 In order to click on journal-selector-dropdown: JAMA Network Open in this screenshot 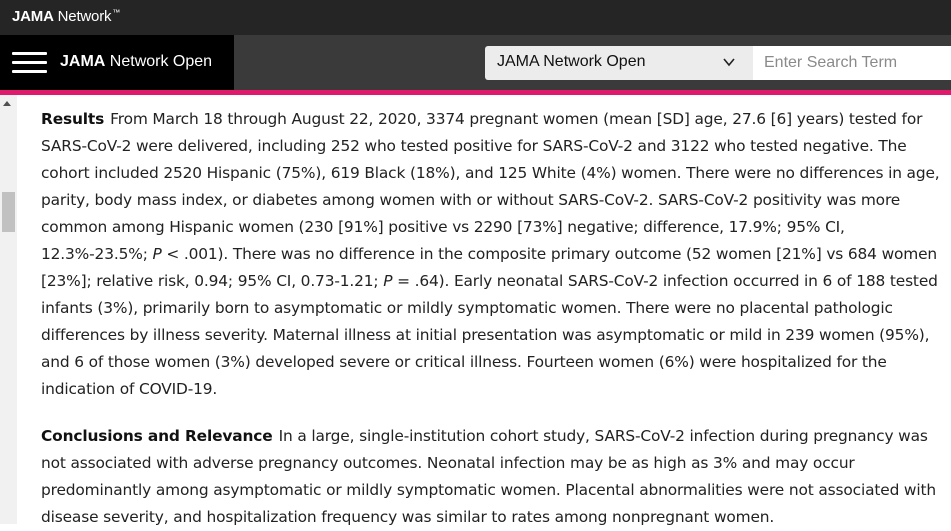, I will do `click(619, 63)`.